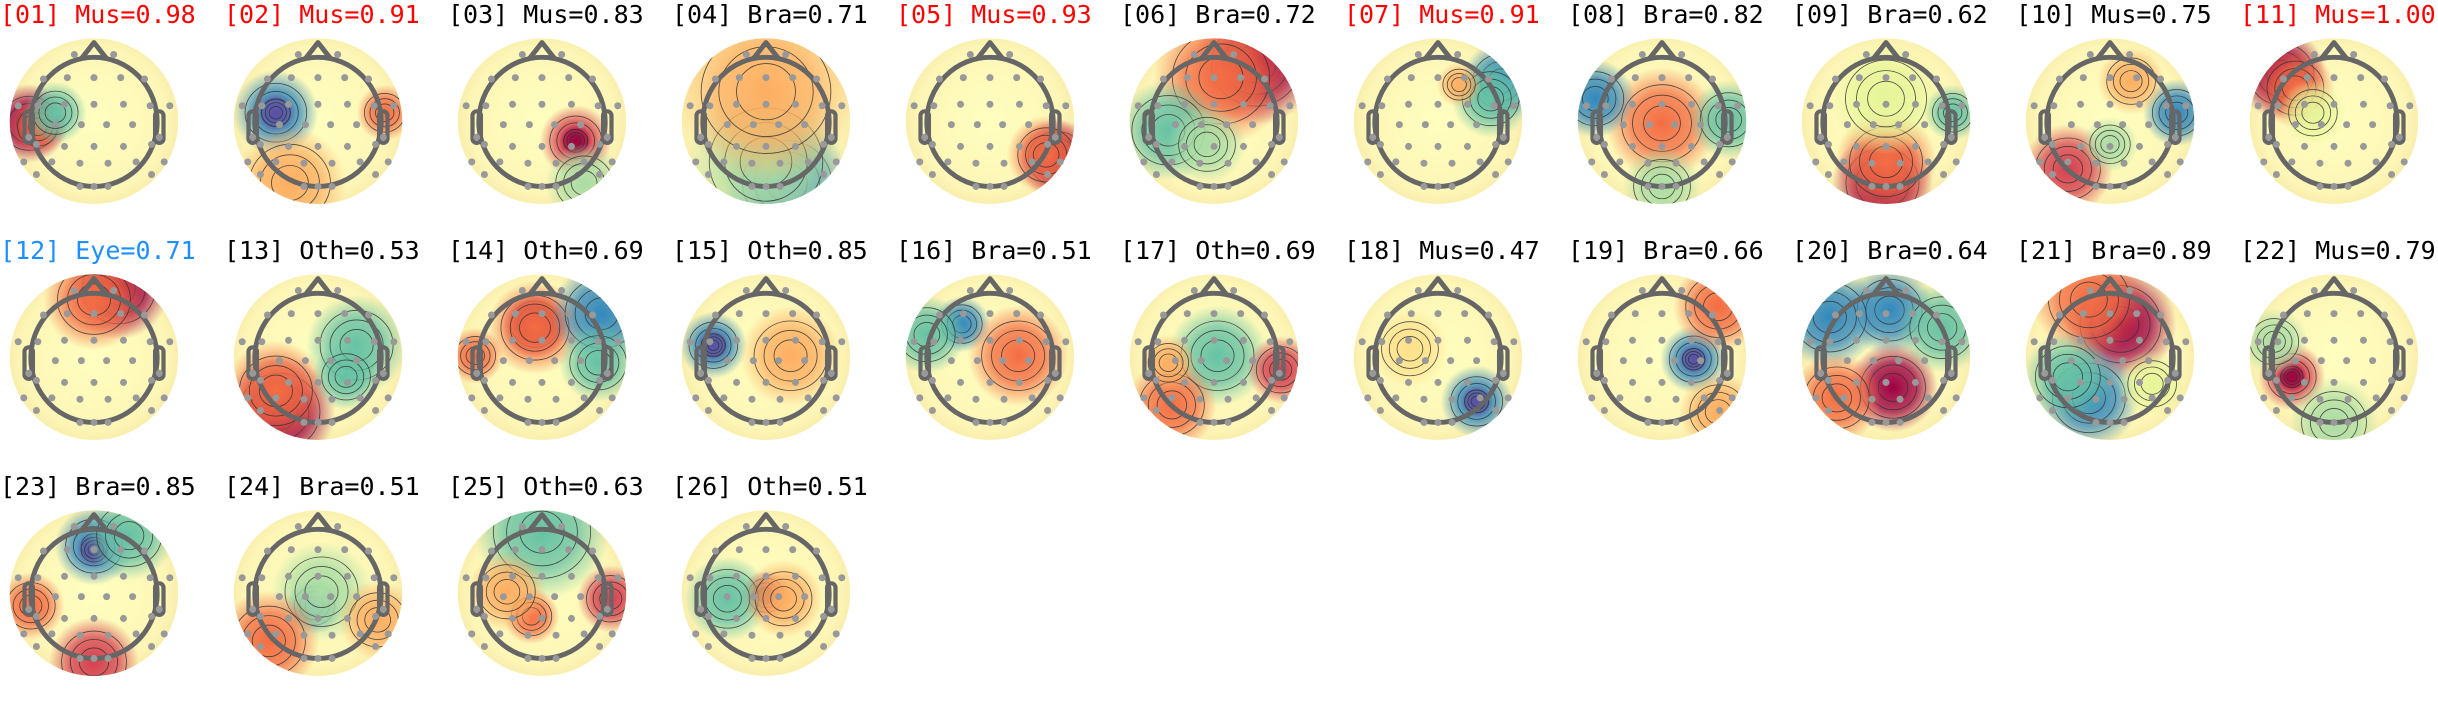 The height and width of the screenshot is (702, 2438). I want to click on component-08: [08] Bra=0.82, so click(1680, 115).